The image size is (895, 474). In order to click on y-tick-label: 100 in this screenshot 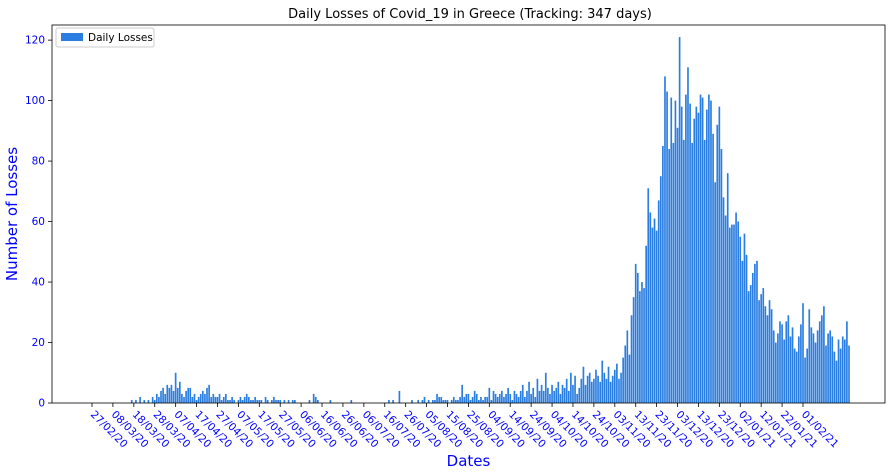, I will do `click(35, 101)`.